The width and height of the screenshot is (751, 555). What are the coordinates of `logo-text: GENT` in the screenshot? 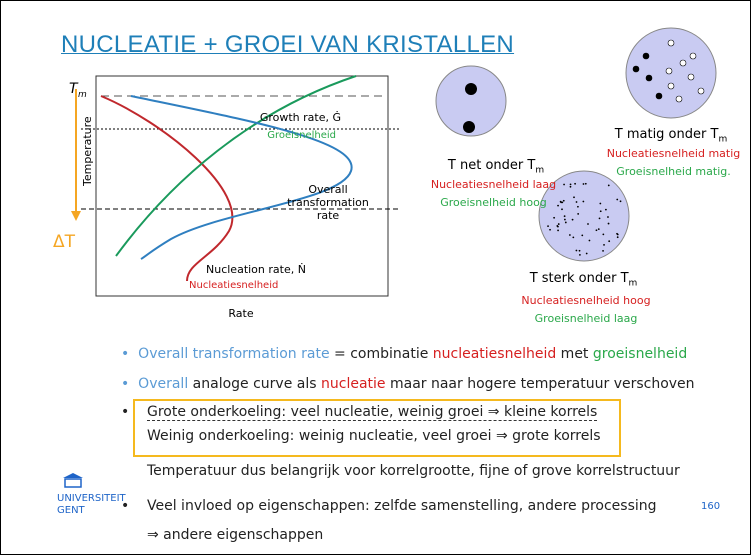 It's located at (71, 510).